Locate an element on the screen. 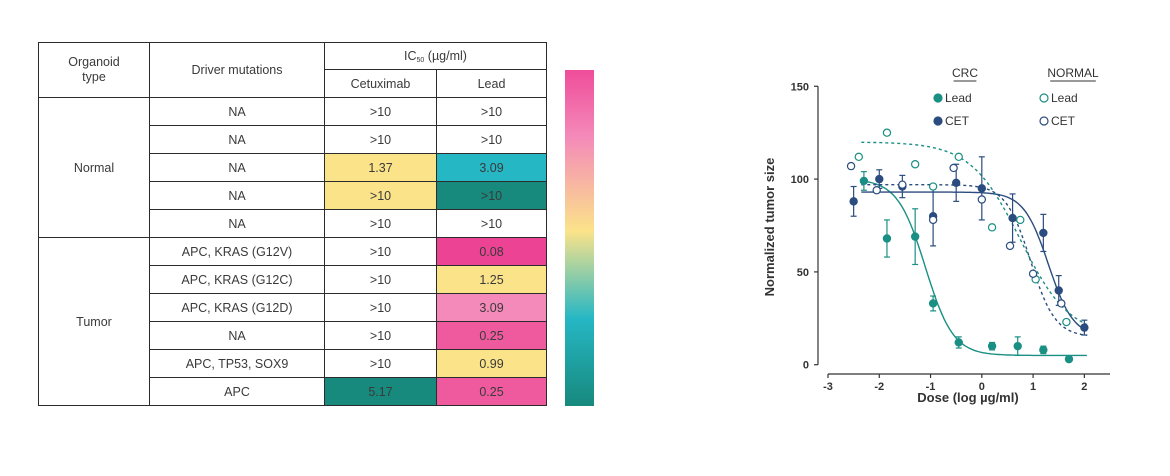 This screenshot has width=1170, height=476. y-axis-title: Normalized tumor size is located at coordinates (769, 227).